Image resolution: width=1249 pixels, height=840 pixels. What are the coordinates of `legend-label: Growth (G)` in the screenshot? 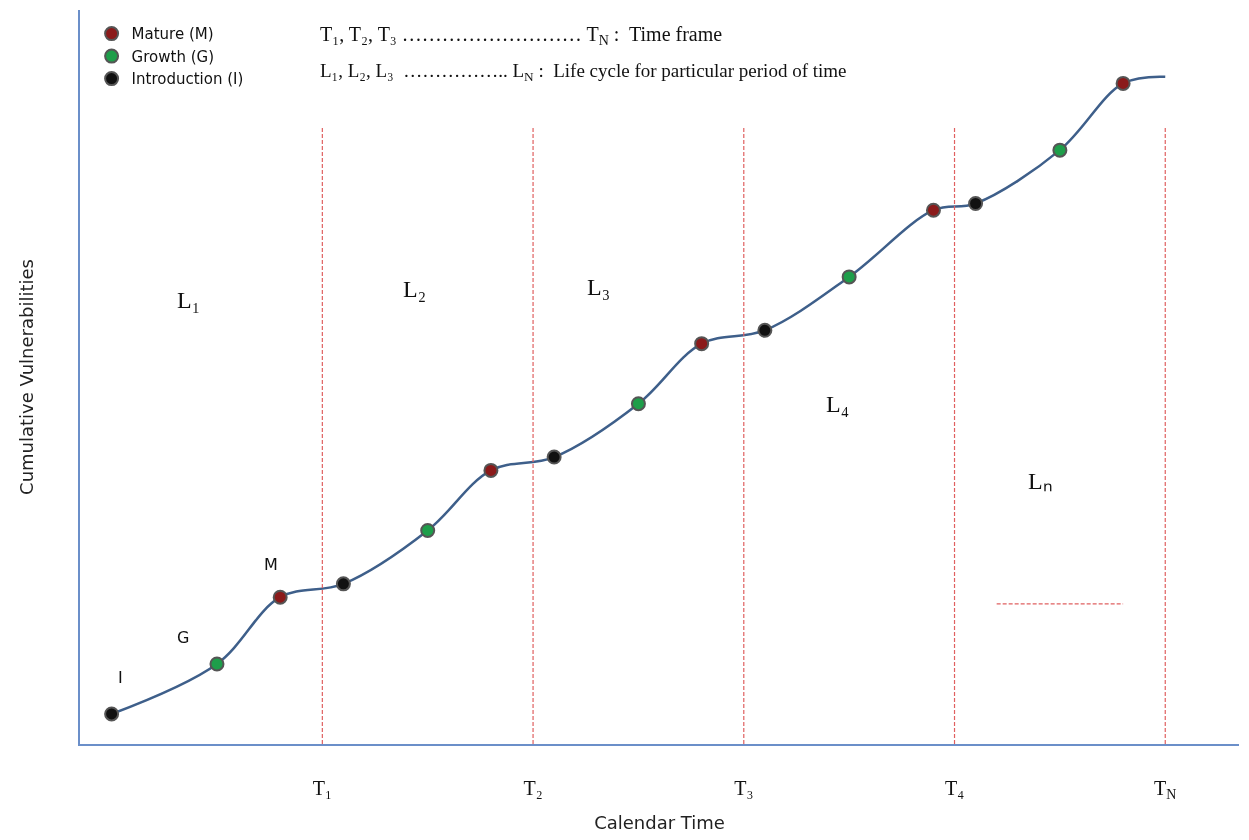 It's located at (172, 56).